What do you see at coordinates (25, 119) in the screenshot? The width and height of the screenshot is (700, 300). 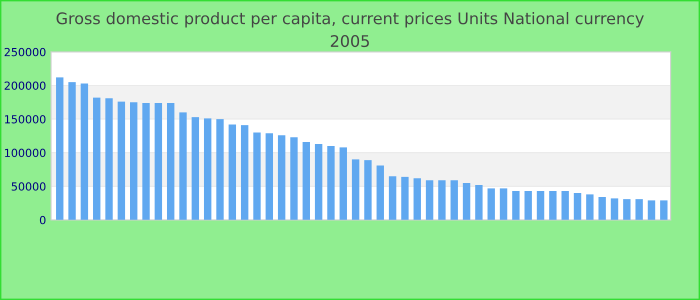 I see `y-tick-label: 150000` at bounding box center [25, 119].